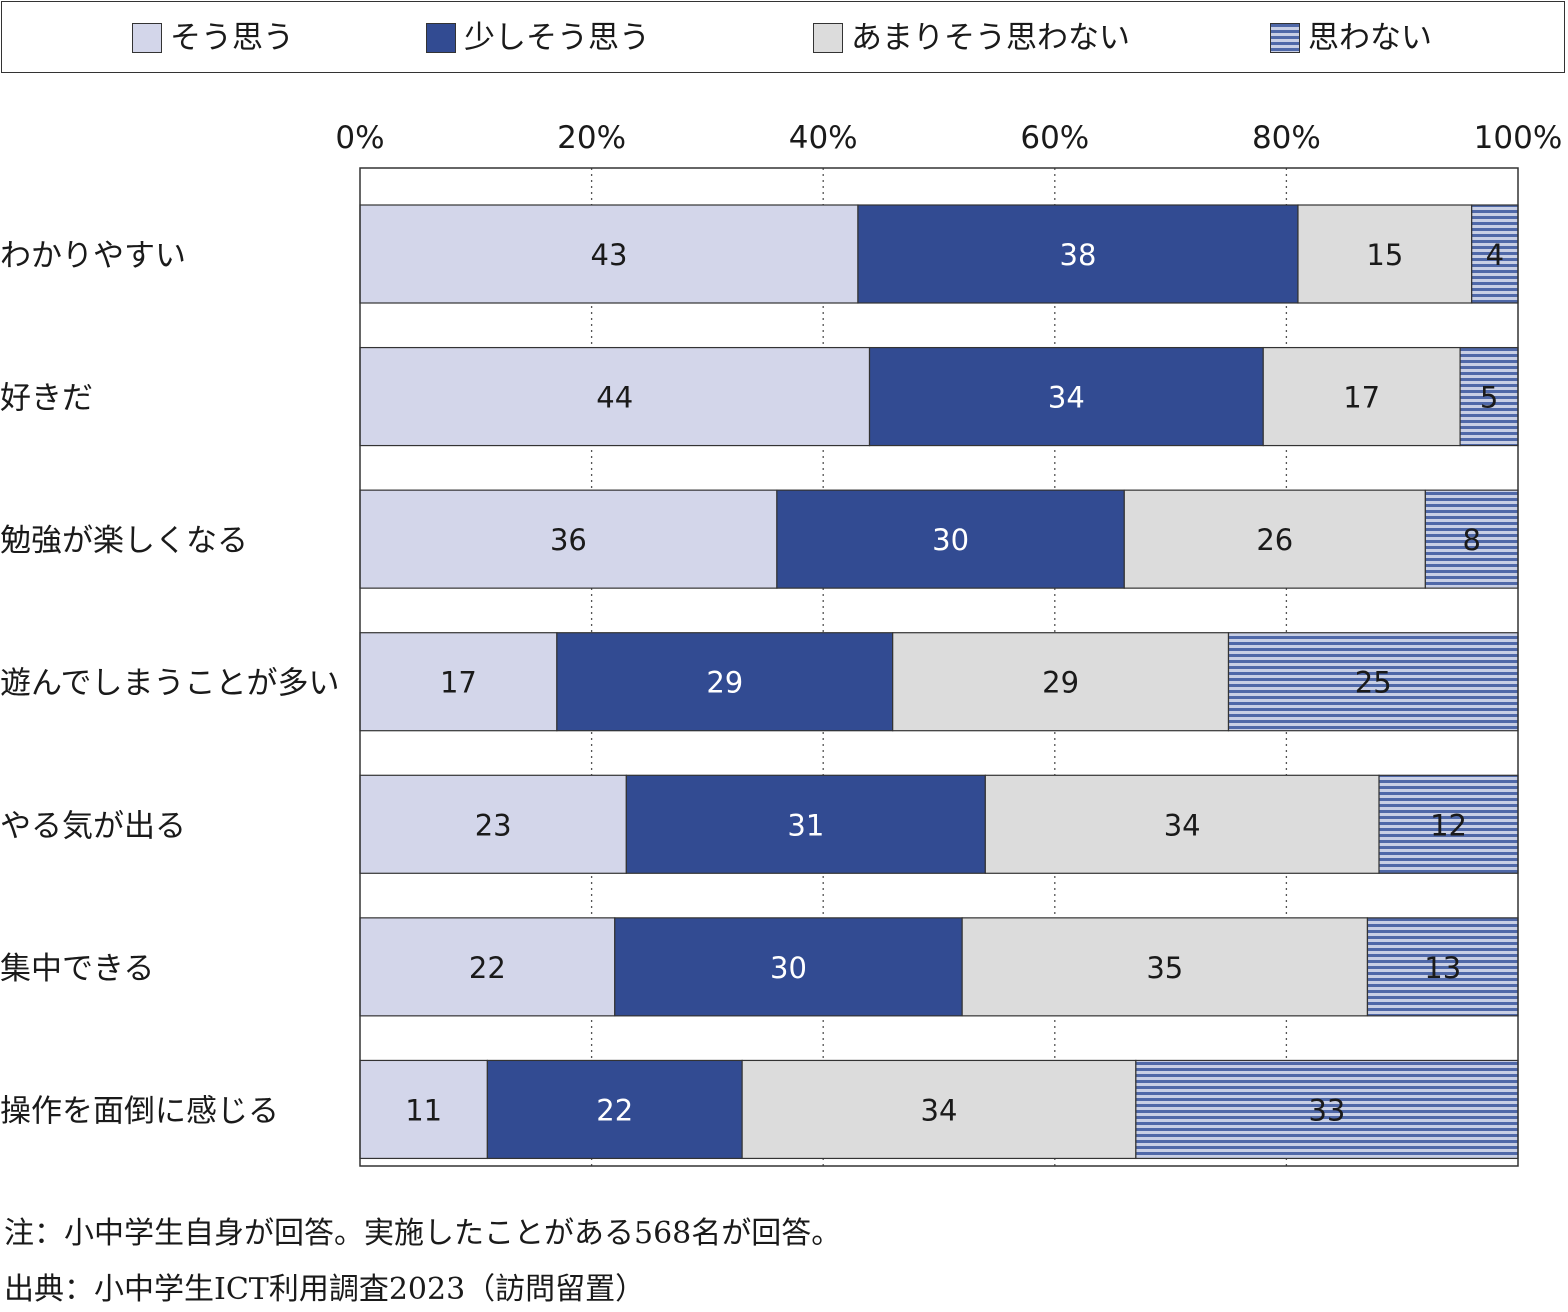 This screenshot has height=1312, width=1568. Describe the element at coordinates (591, 138) in the screenshot. I see `x-tick-label: 20%` at that location.